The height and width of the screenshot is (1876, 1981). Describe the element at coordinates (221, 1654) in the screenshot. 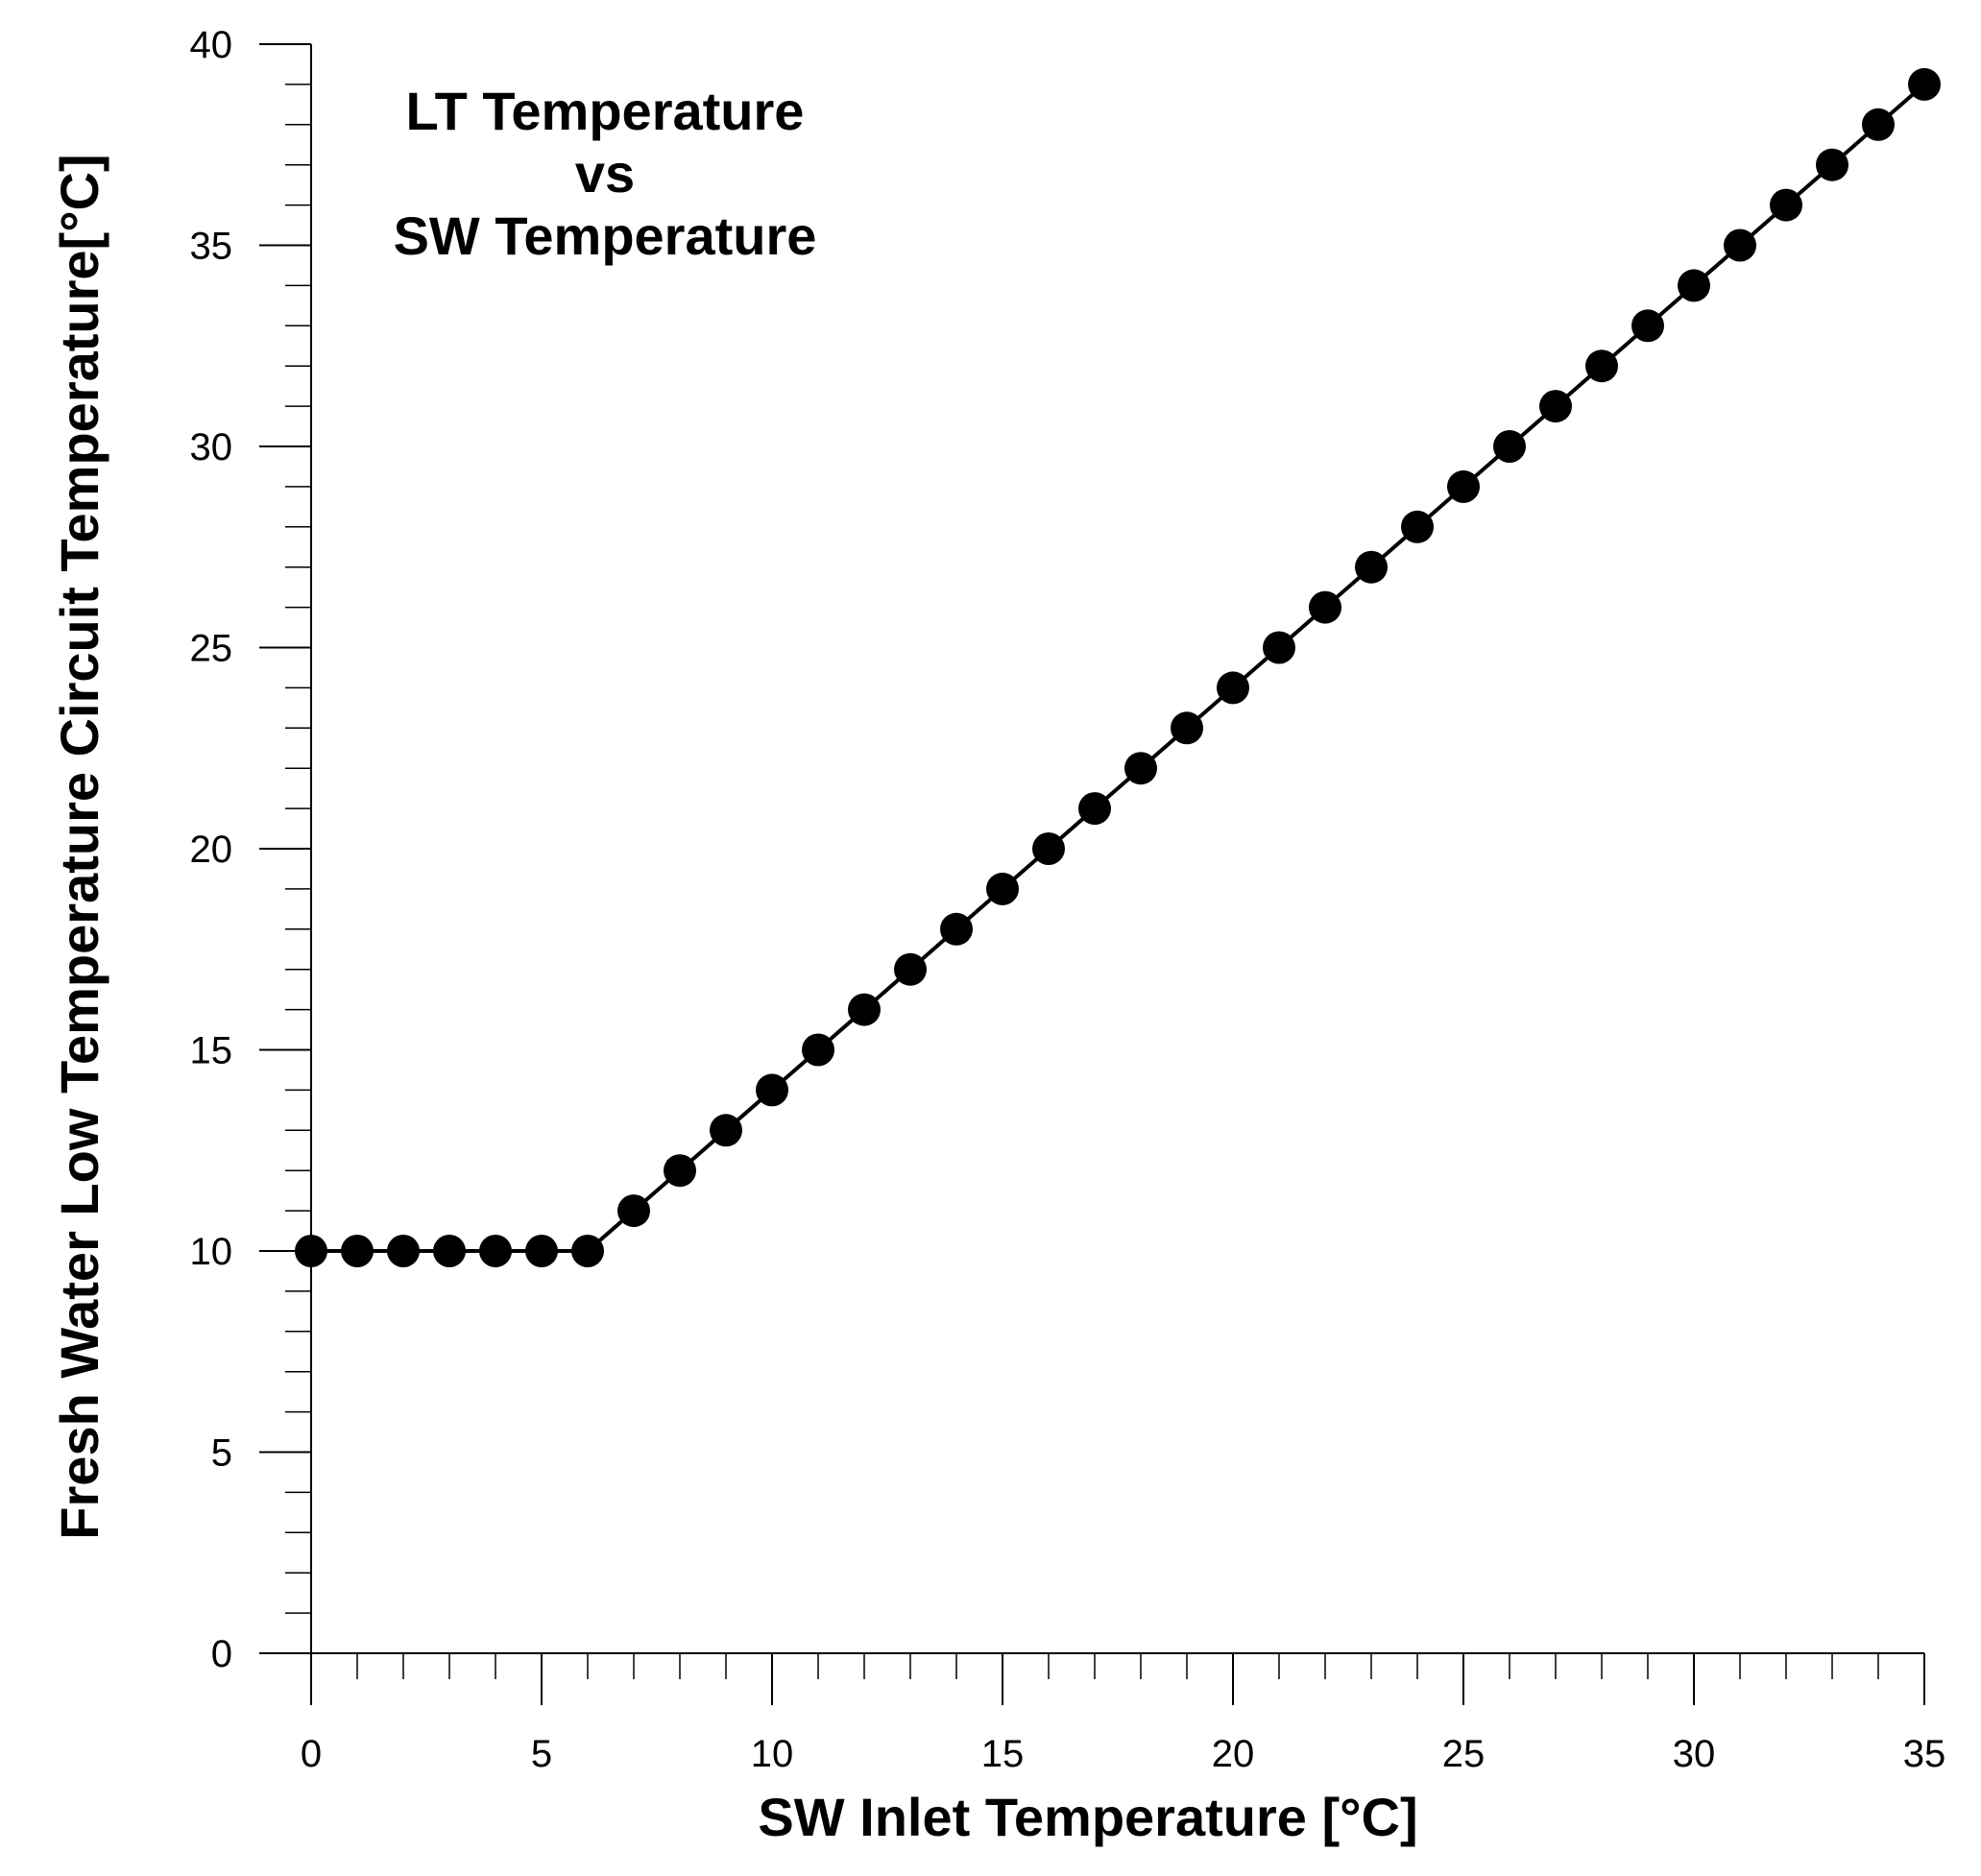

I see `y-tick-label: 0` at that location.